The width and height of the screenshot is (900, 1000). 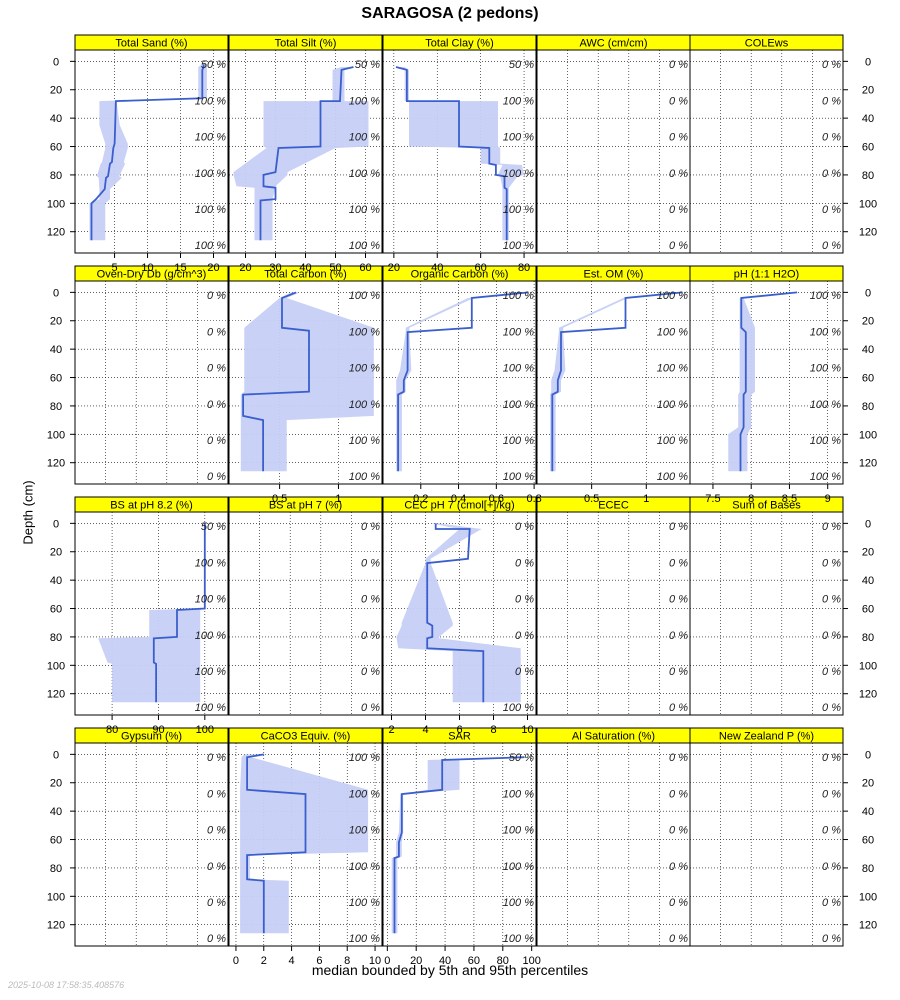 What do you see at coordinates (613, 144) in the screenshot?
I see `panel-4: AWC (cm/cm) 0 % 0 % 0 % 0 % 0 % 0 %` at bounding box center [613, 144].